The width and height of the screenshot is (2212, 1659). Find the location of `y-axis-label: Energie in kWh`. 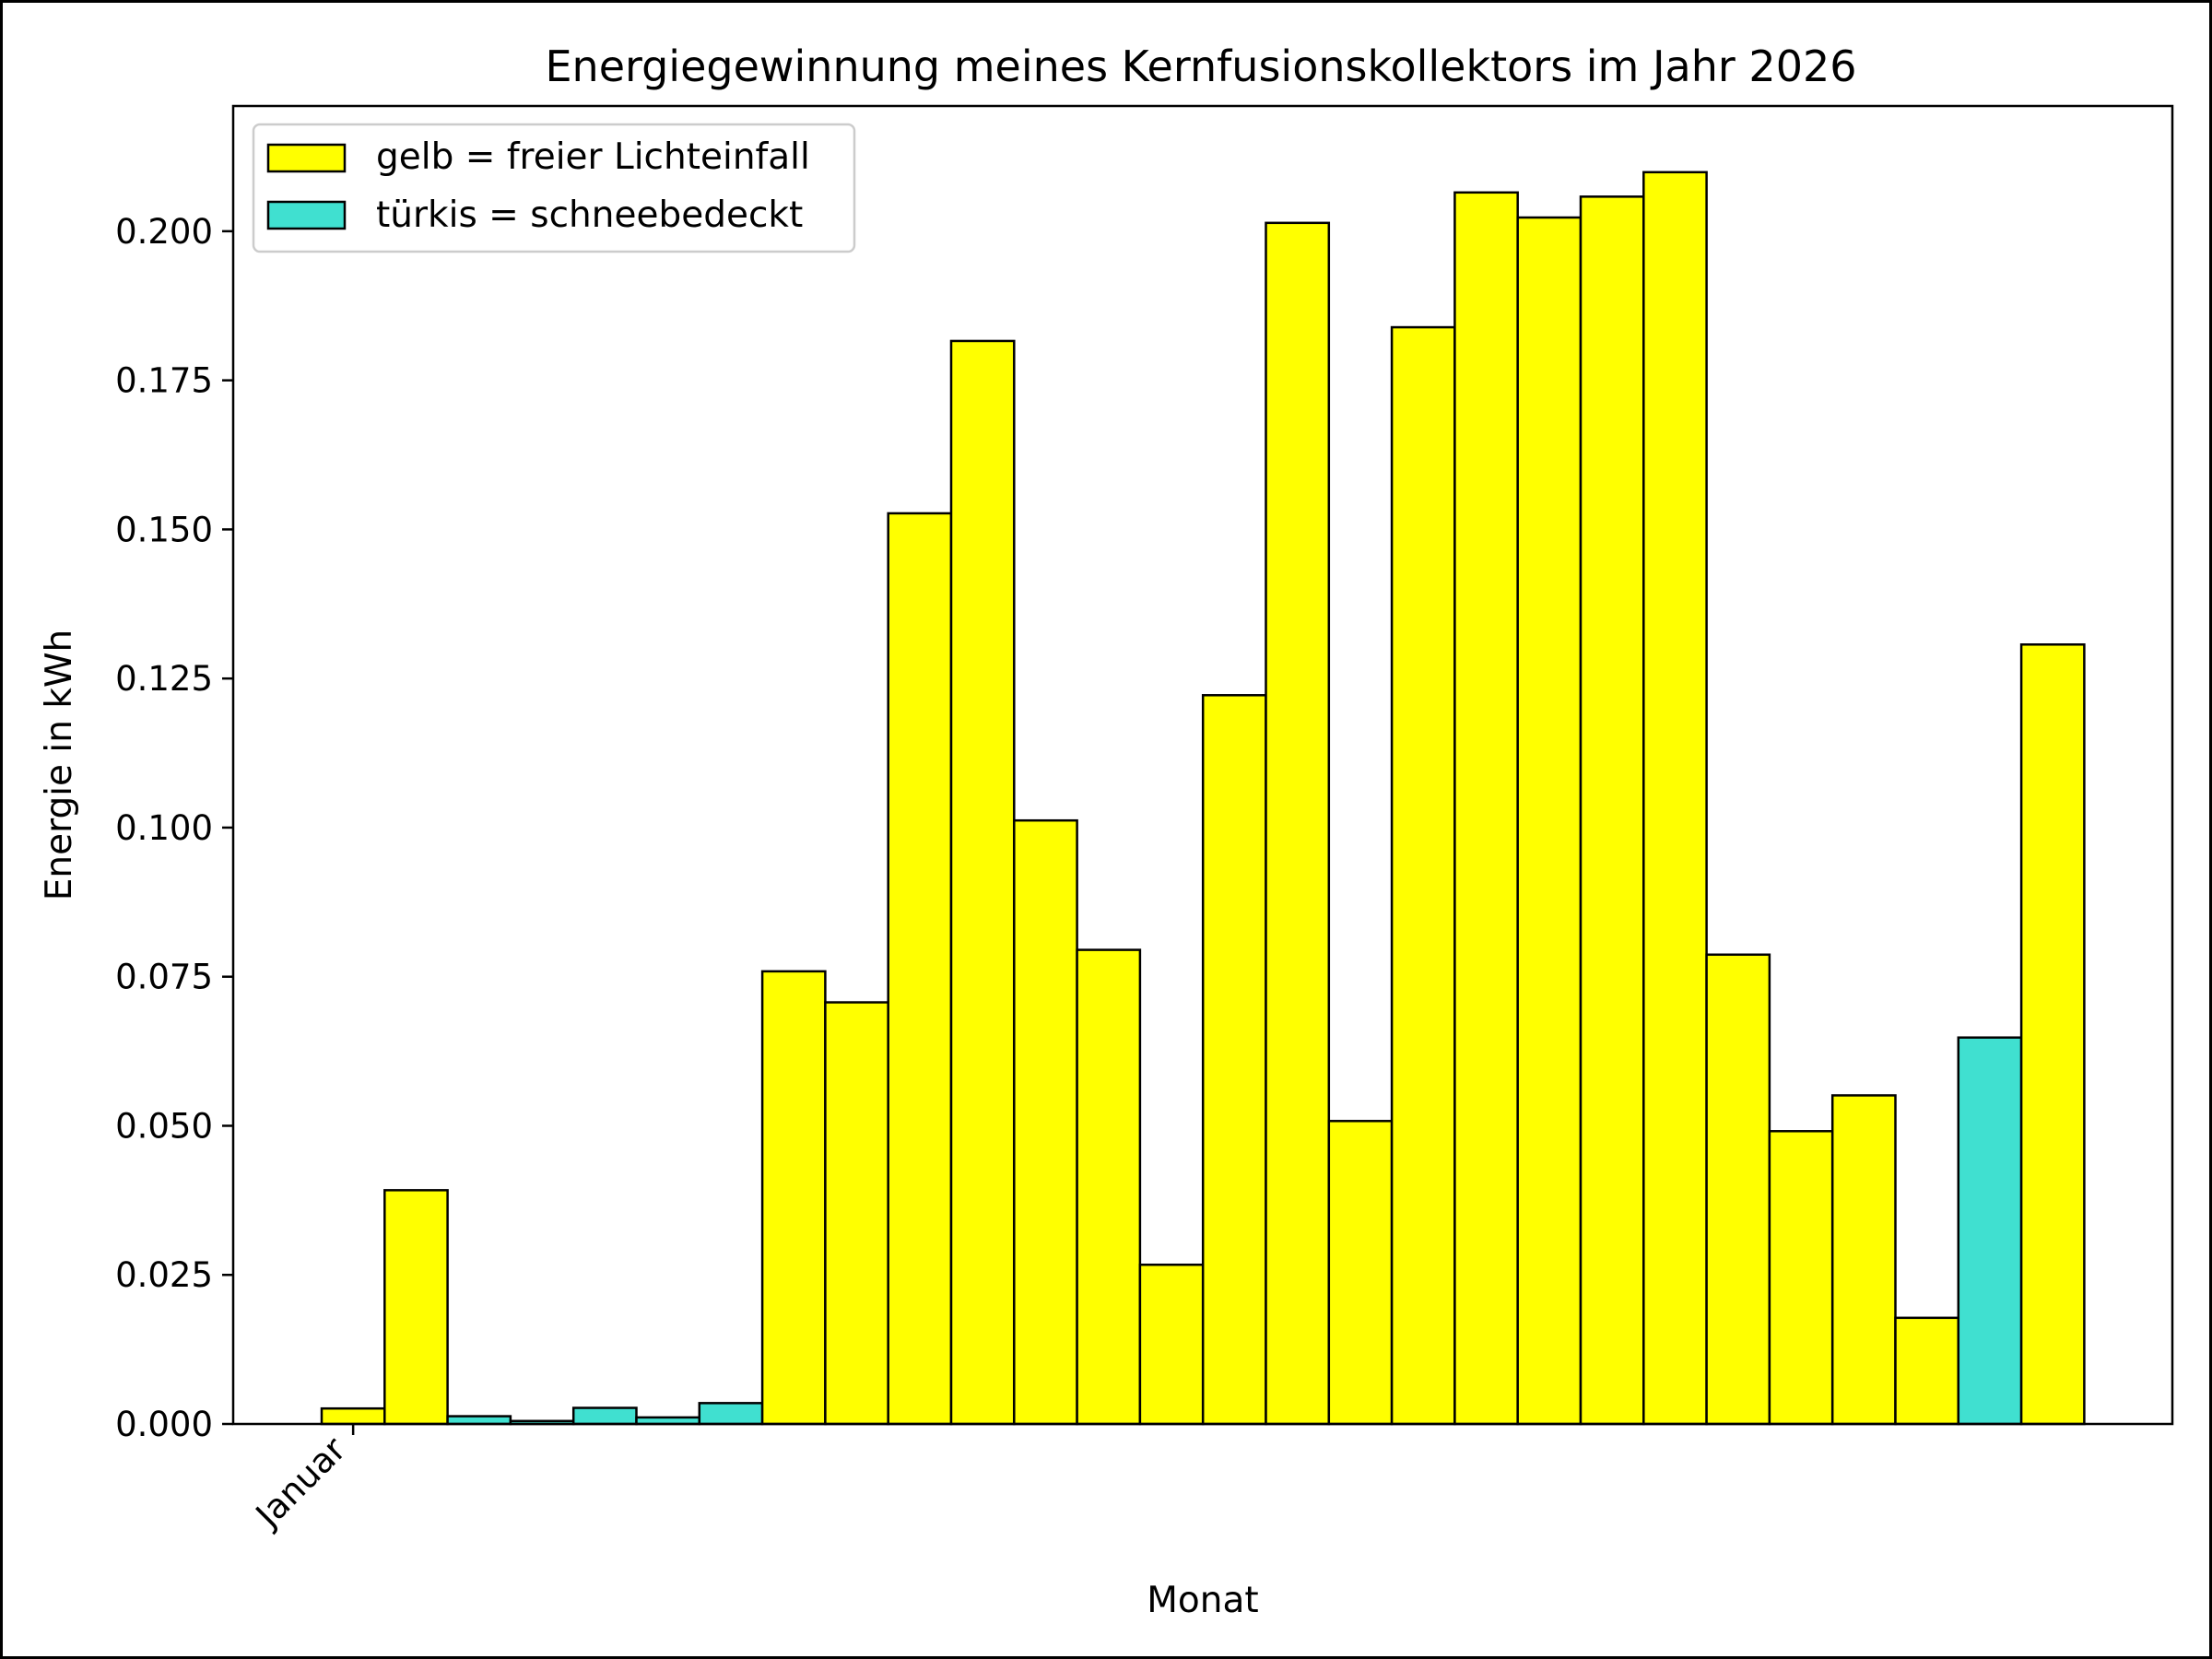

y-axis-label: Energie in kWh is located at coordinates (59, 765).